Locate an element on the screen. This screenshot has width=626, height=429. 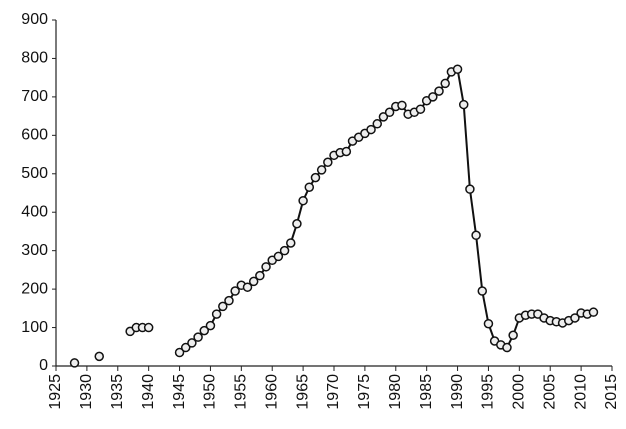
x-tick-label: 2010 is located at coordinates (580, 392).